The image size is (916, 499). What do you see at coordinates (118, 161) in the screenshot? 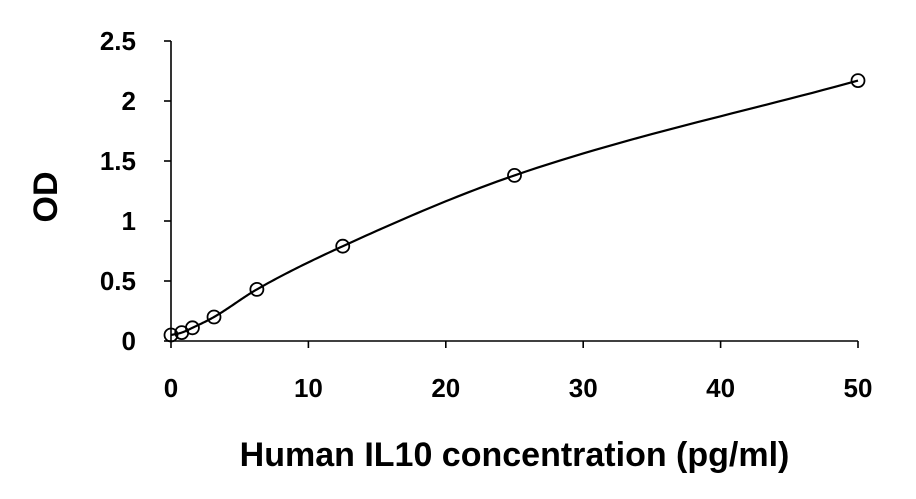
I see `y-tick-label: 1.5` at bounding box center [118, 161].